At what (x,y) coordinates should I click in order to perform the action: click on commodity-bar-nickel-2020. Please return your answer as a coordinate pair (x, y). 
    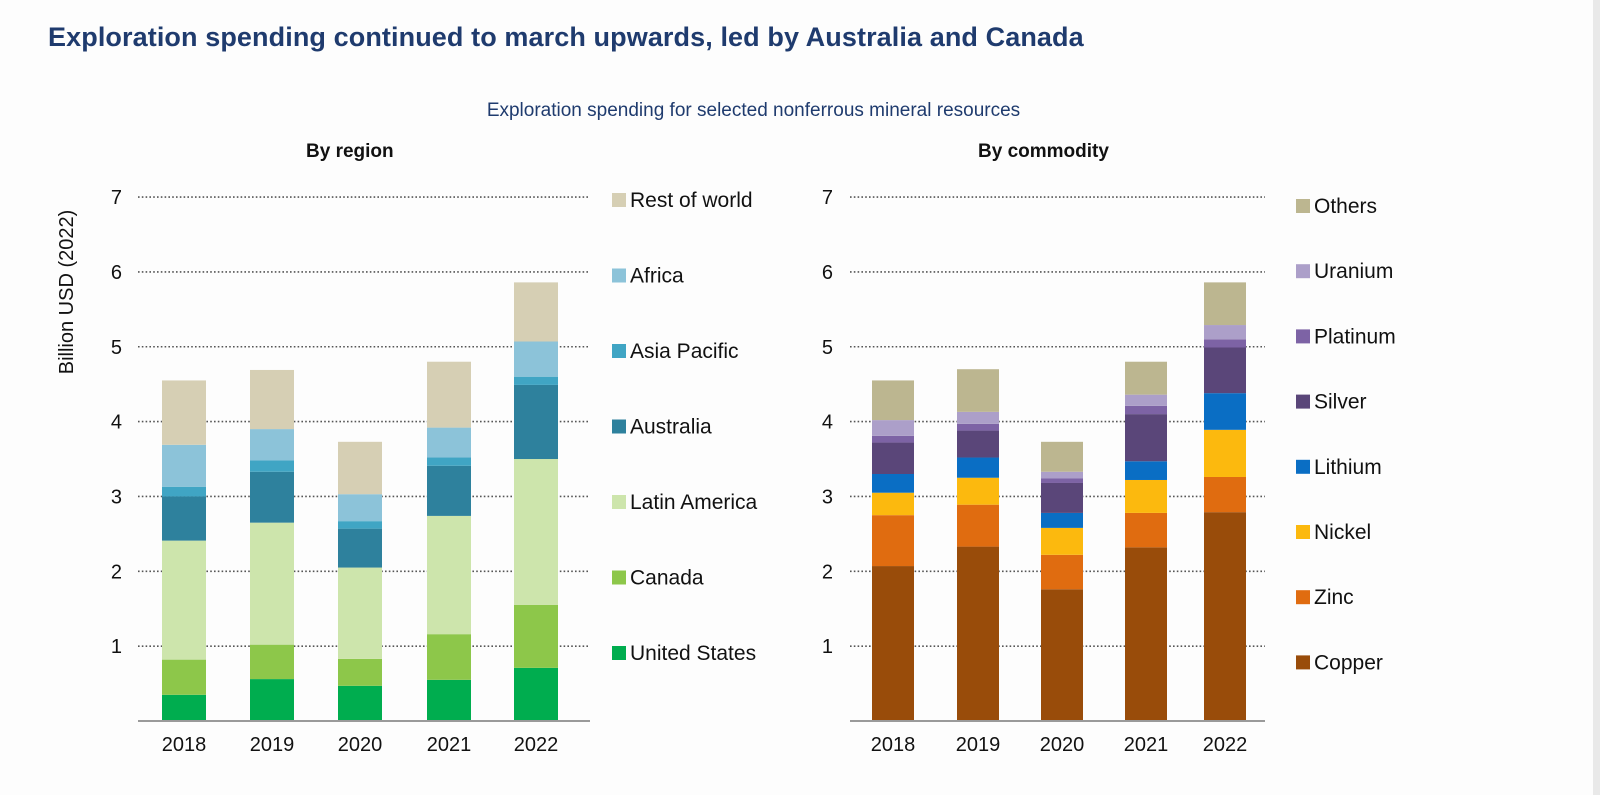
    Looking at the image, I should click on (1062, 541).